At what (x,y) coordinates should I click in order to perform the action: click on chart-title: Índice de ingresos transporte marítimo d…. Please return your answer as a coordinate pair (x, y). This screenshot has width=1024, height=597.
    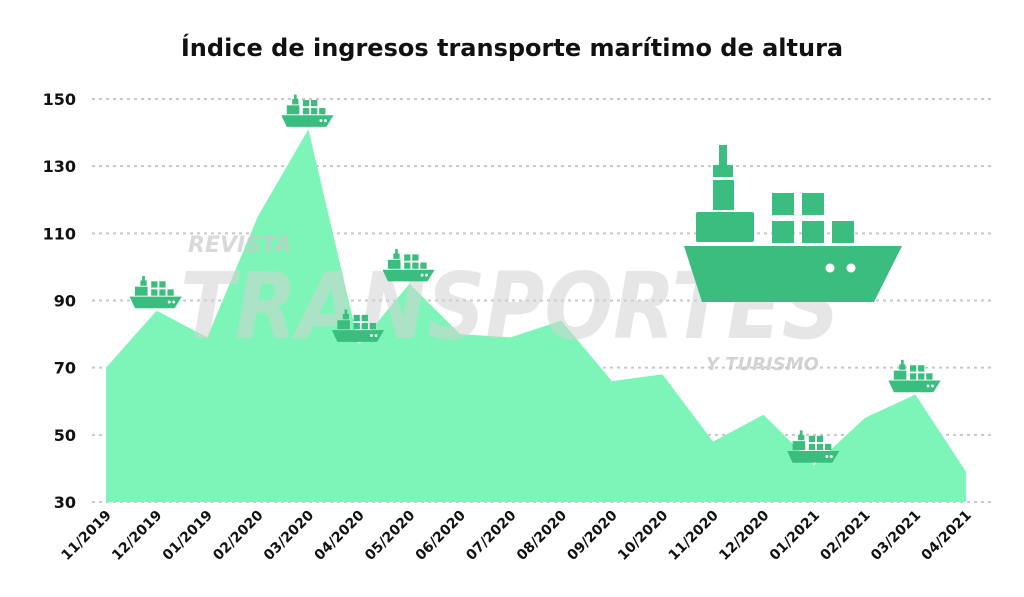
    Looking at the image, I should click on (512, 48).